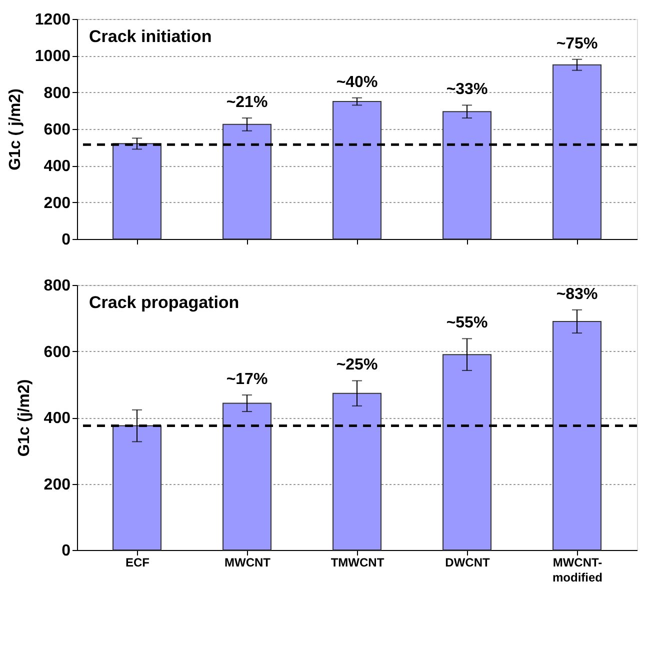 Image resolution: width=672 pixels, height=663 pixels. What do you see at coordinates (164, 302) in the screenshot?
I see `chart-title: Crack propagation` at bounding box center [164, 302].